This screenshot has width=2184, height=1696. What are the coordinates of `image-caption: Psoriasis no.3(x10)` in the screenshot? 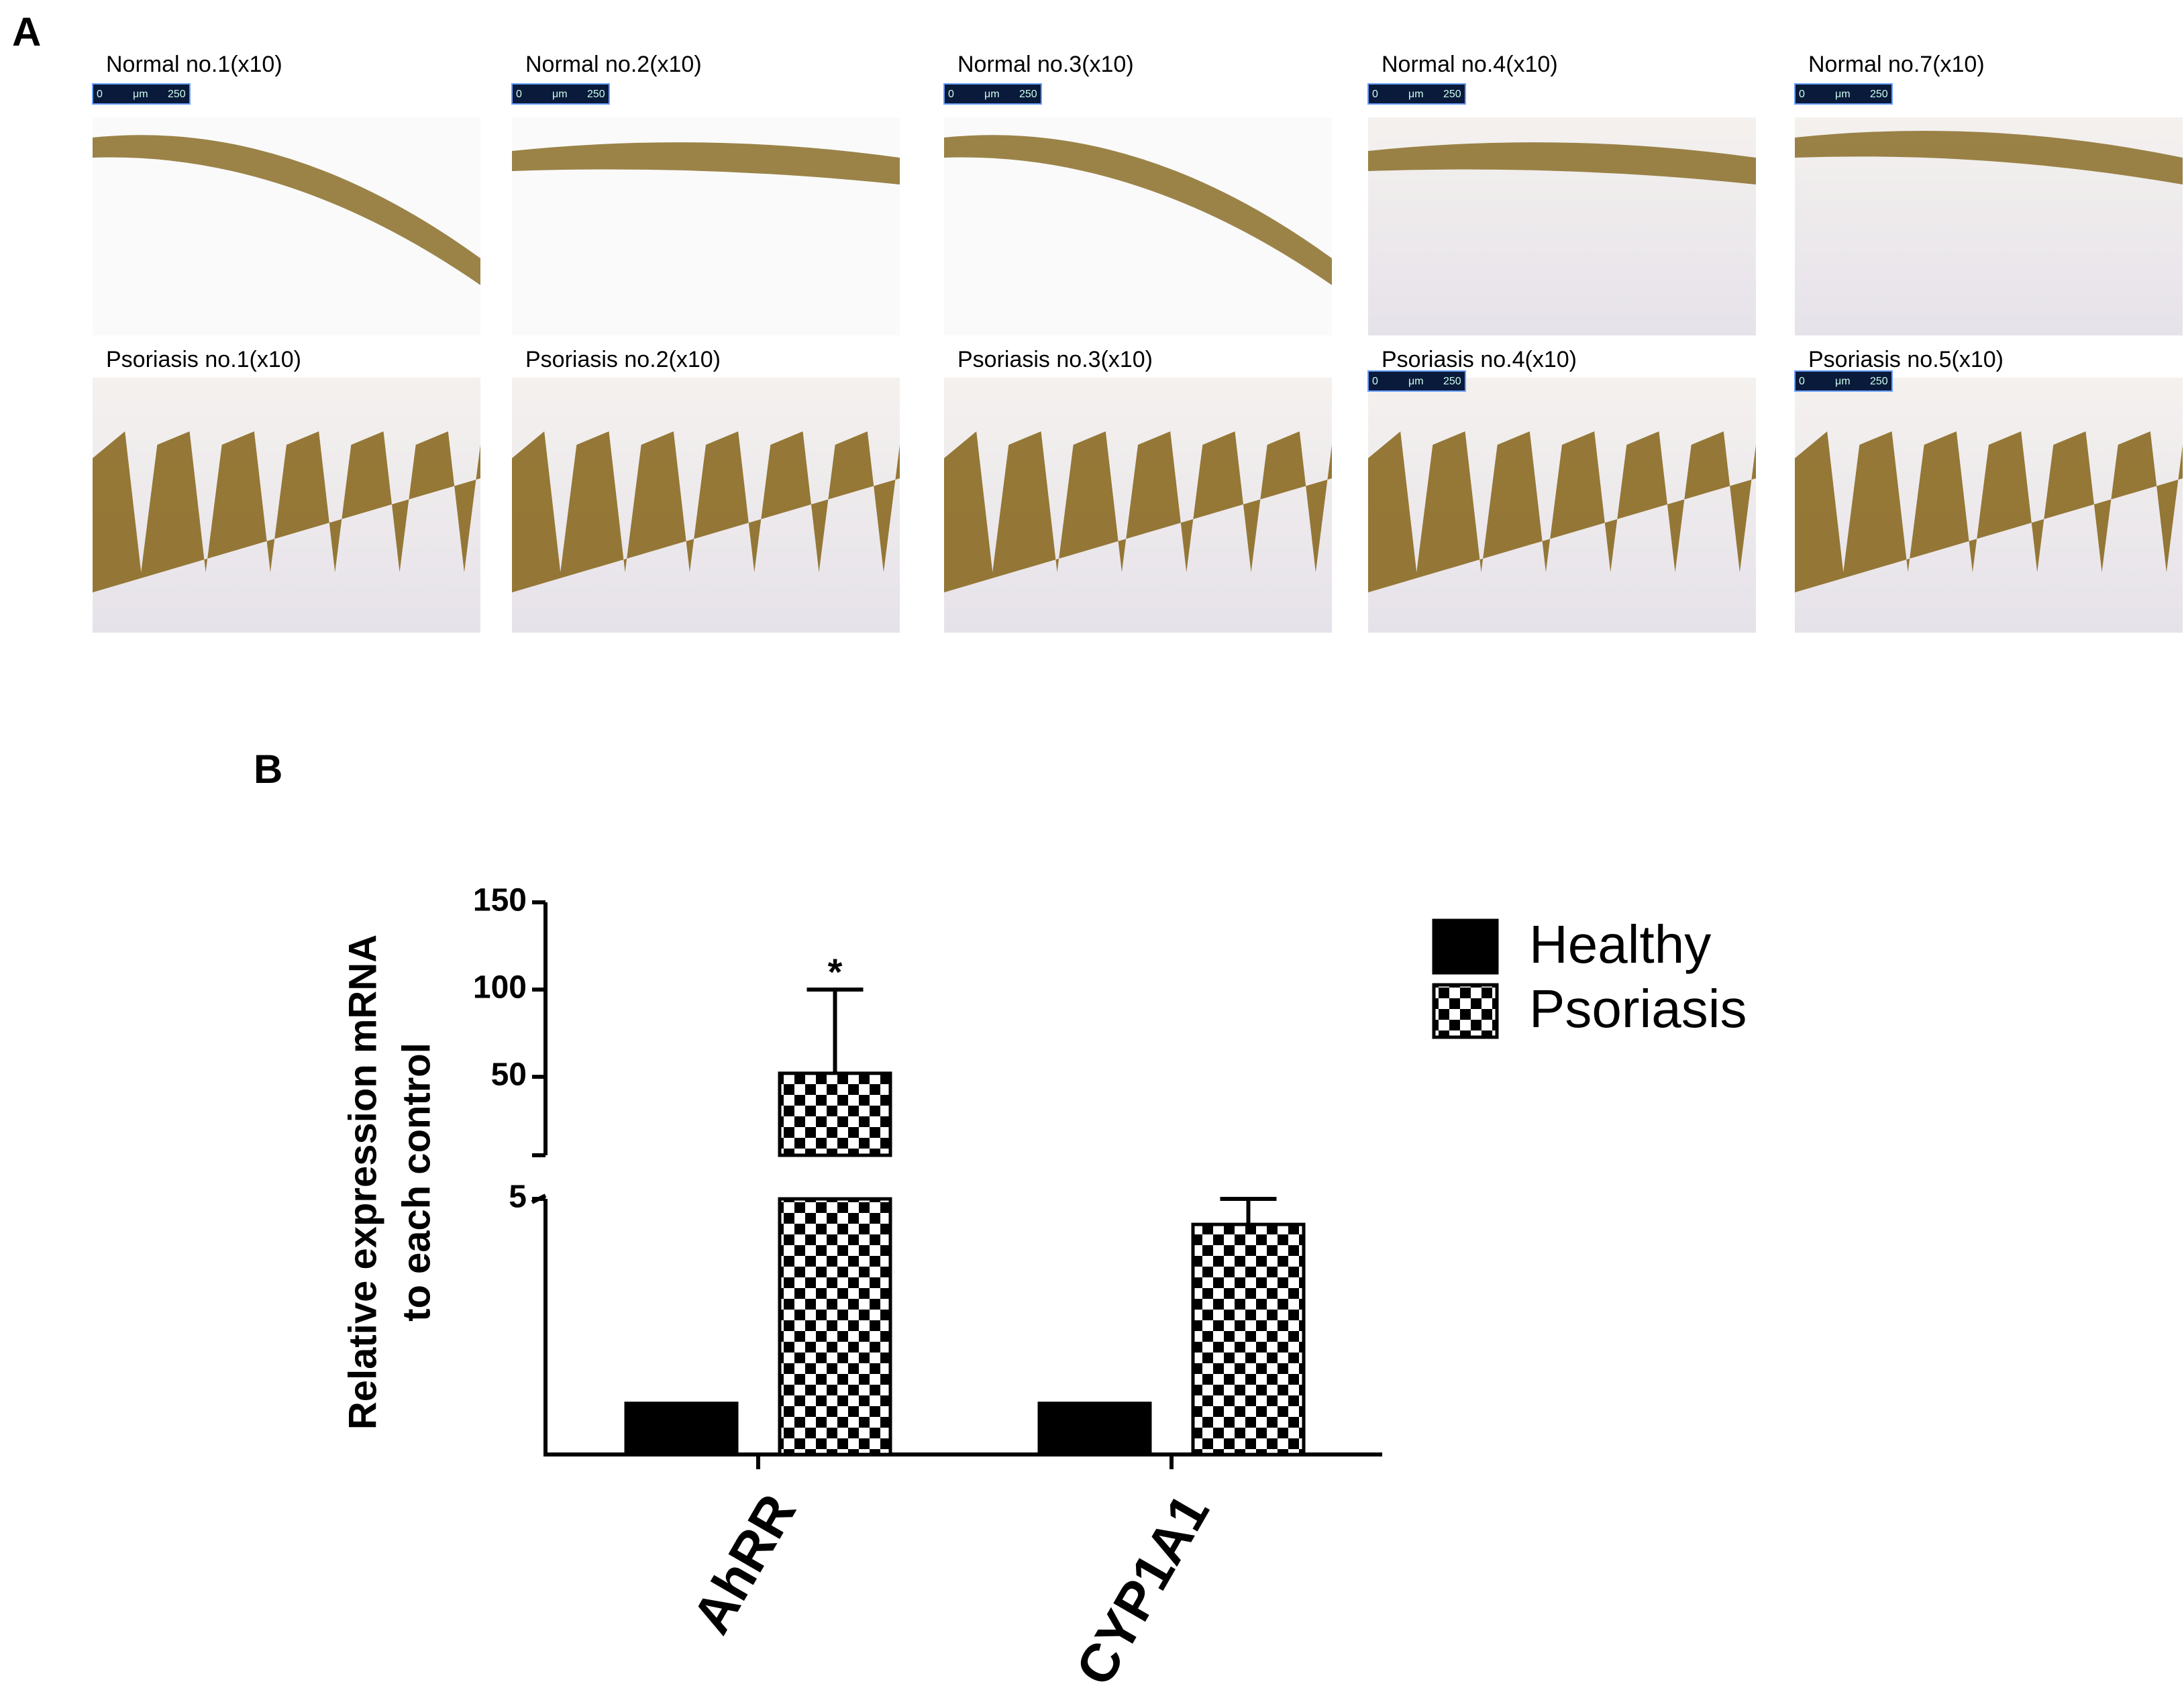 It's located at (1055, 359).